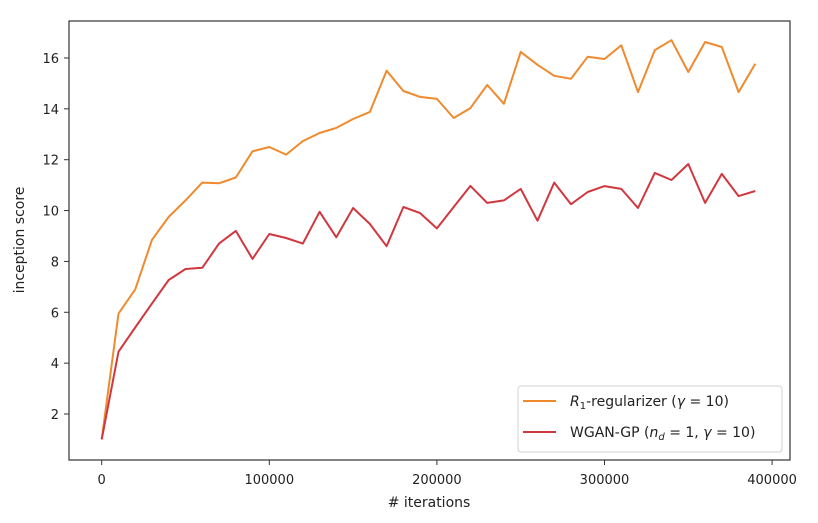 The height and width of the screenshot is (523, 818). I want to click on legend-label-wgan-gp: WGAN-GP (nd = 1, γ = 10), so click(662, 434).